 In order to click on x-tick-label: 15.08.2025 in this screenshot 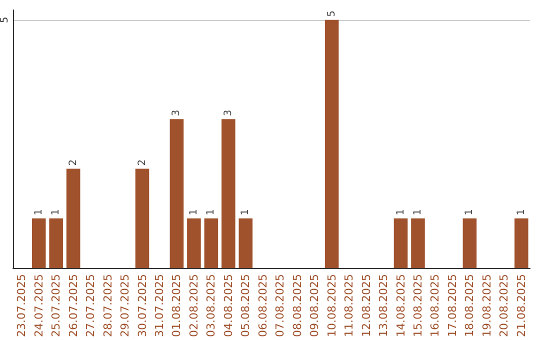, I will do `click(417, 306)`.